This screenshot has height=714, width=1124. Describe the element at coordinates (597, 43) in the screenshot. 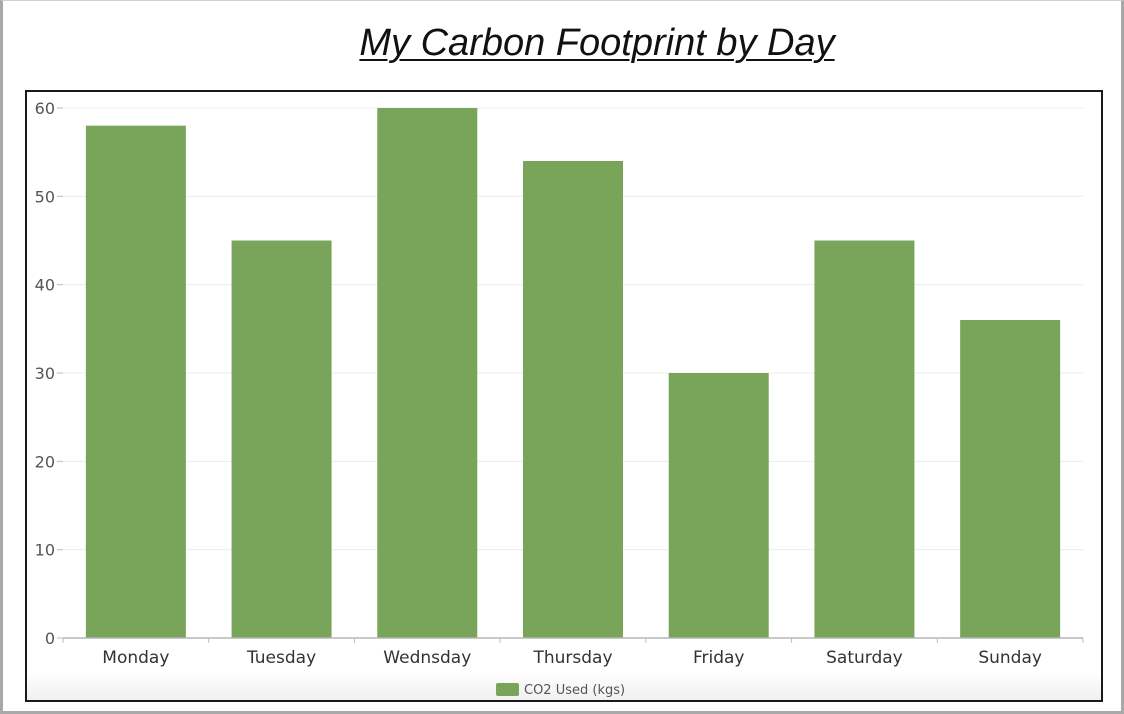

I see `chart-title: My Carbon Footprint by Day` at that location.